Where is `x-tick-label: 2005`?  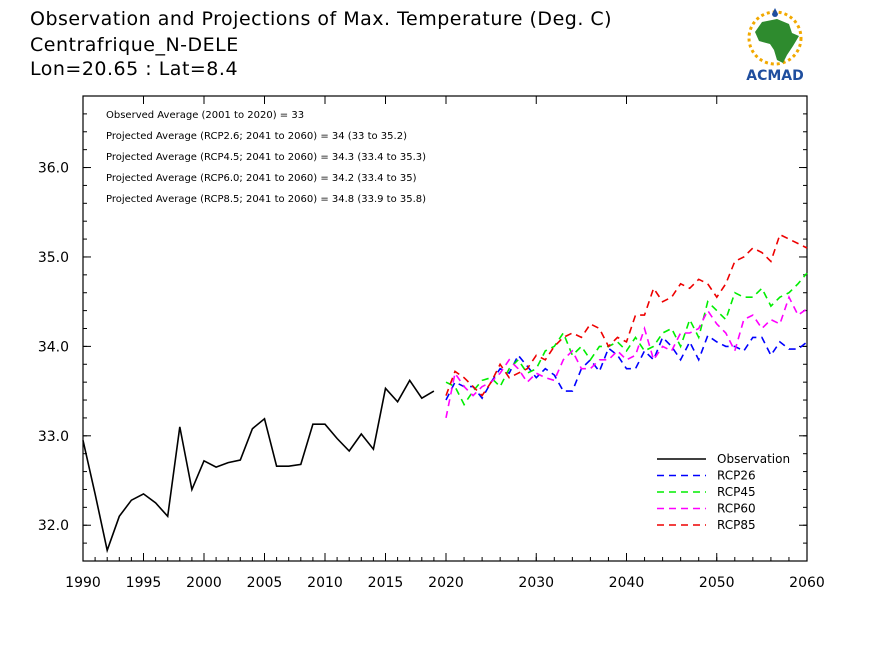 x-tick-label: 2005 is located at coordinates (265, 583).